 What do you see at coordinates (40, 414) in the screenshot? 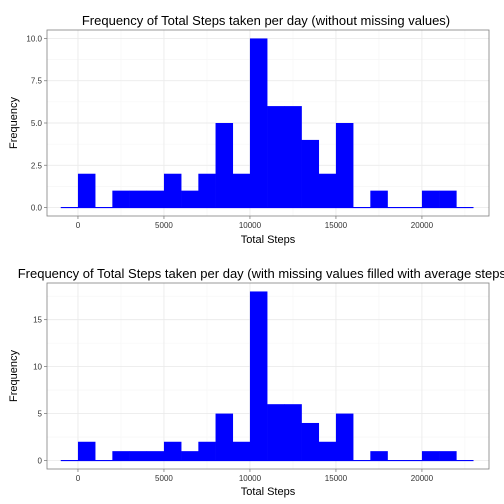
I see `y-tick-label: 5` at bounding box center [40, 414].